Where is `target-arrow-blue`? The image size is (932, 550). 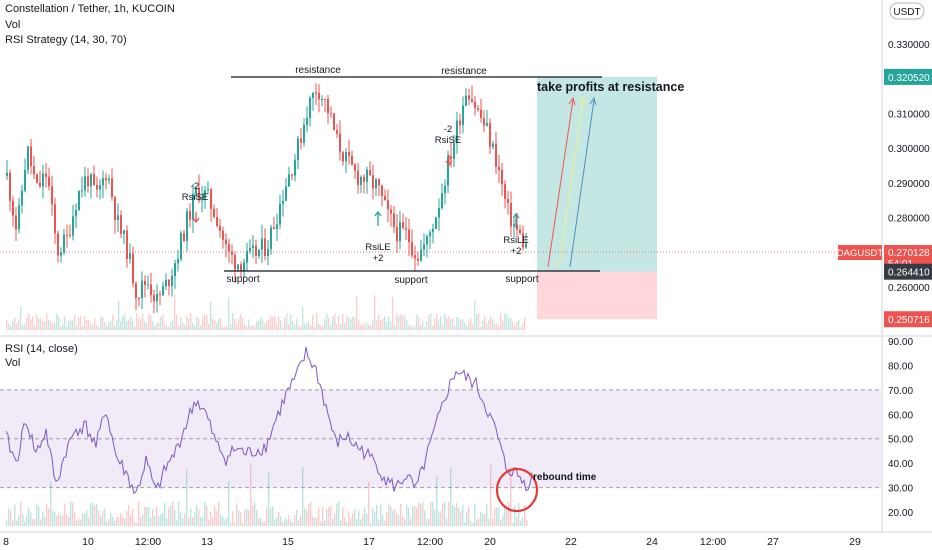
target-arrow-blue is located at coordinates (582, 183).